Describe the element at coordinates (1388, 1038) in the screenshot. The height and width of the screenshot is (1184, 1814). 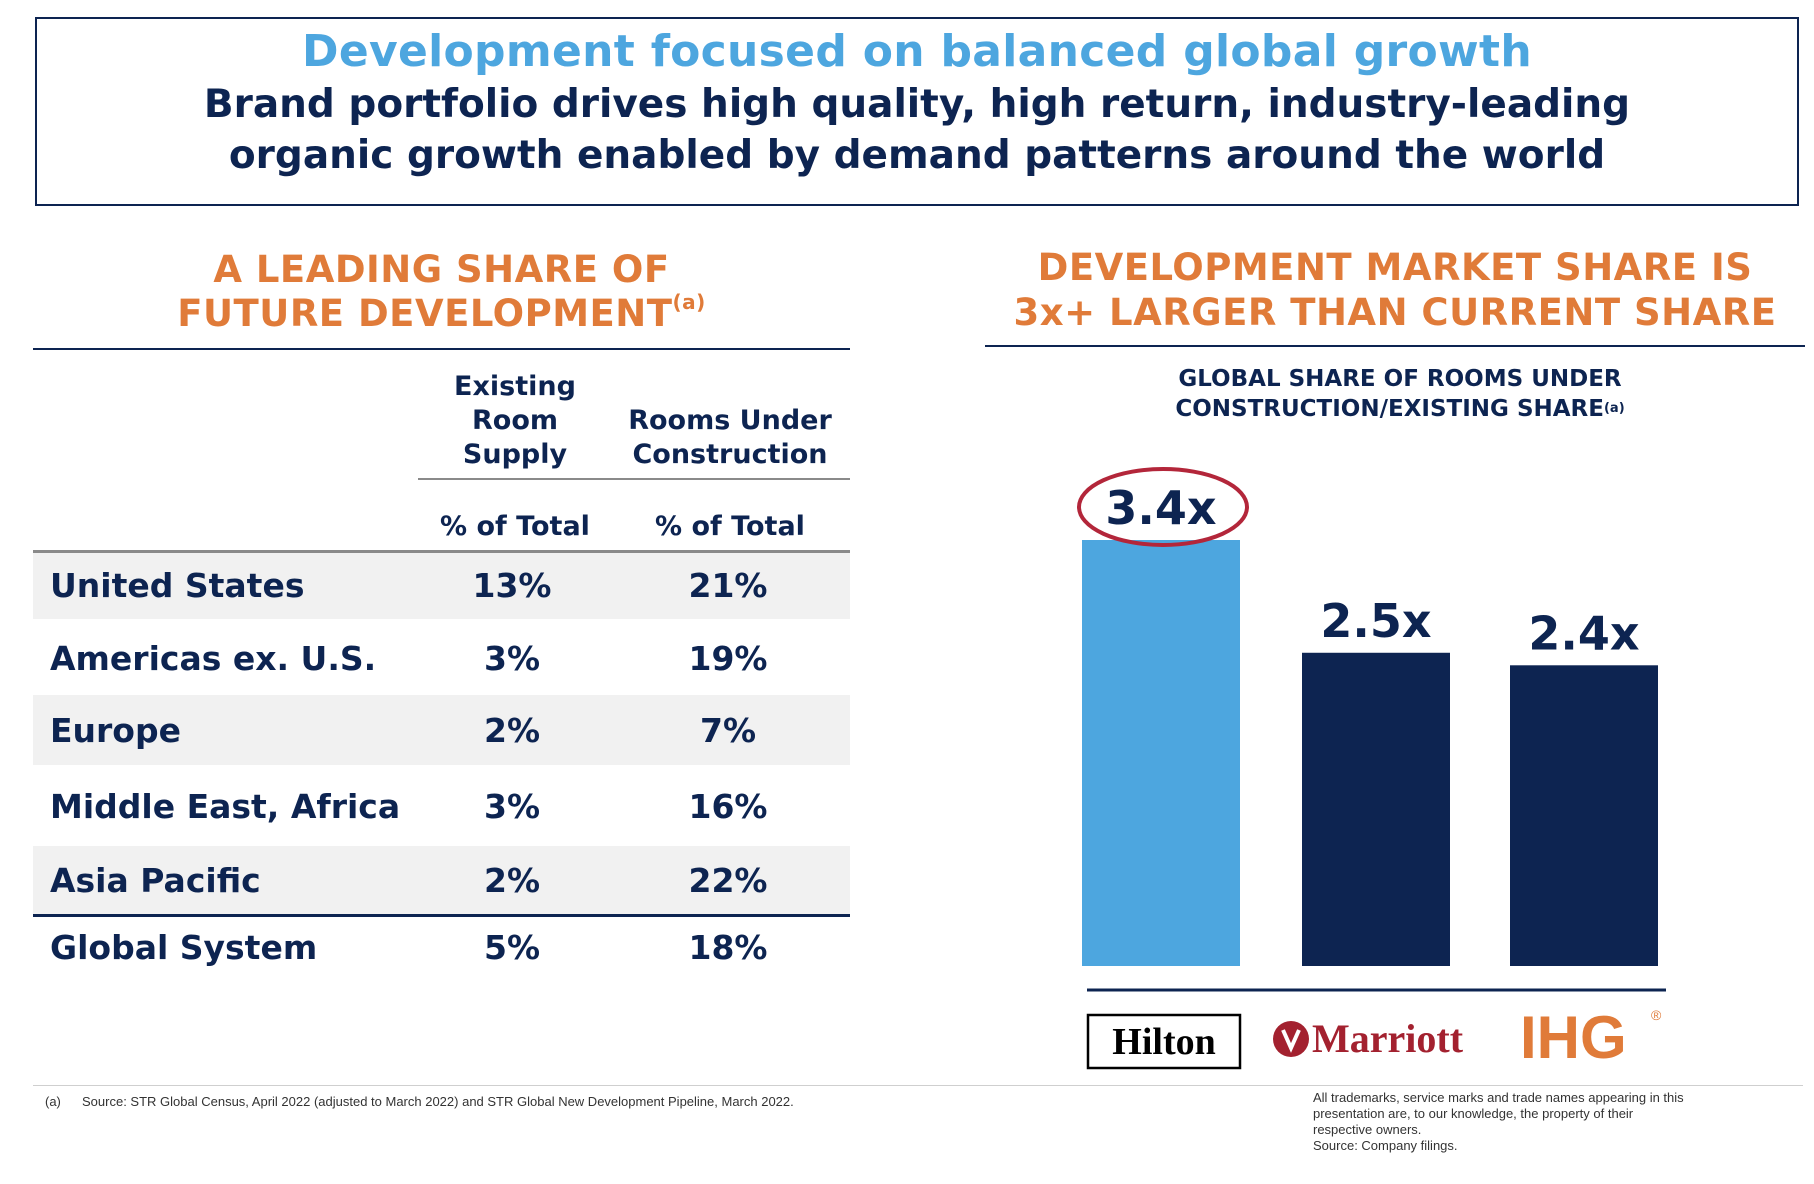
I see `marriott-logo-text: Marriott` at that location.